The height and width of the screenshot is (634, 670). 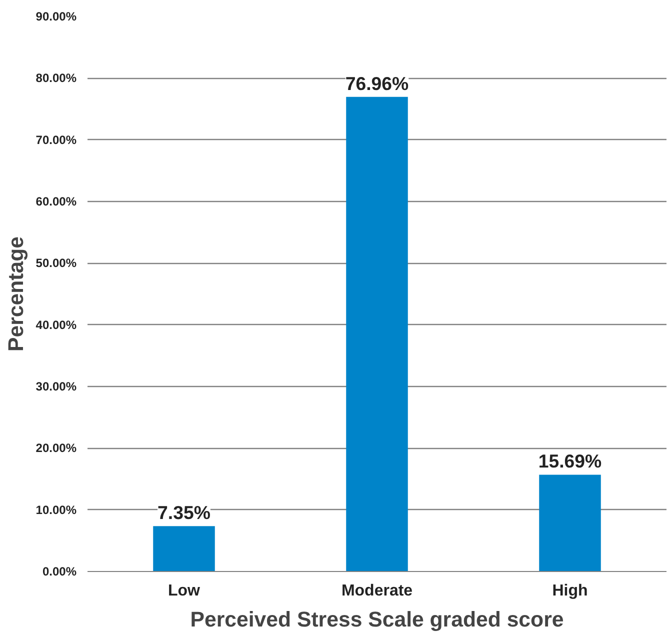 What do you see at coordinates (56, 448) in the screenshot?
I see `y-tick-label: 20.00%` at bounding box center [56, 448].